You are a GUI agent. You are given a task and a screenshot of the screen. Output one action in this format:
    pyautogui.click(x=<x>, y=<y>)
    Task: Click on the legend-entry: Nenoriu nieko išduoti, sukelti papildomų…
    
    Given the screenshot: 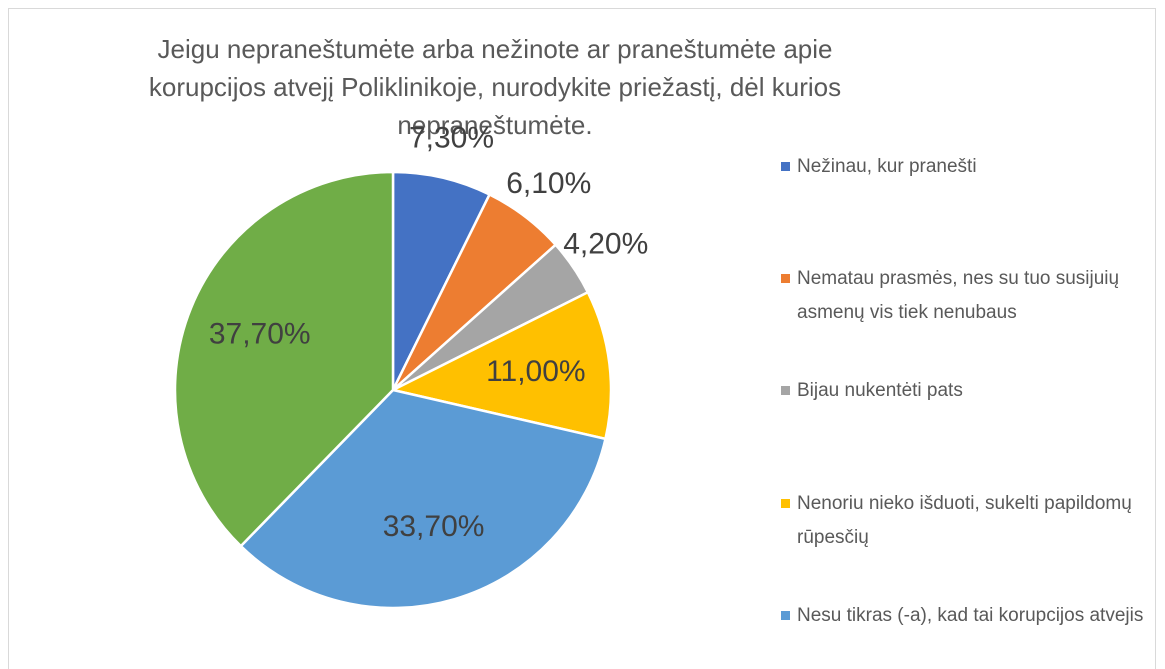 What is the action you would take?
    pyautogui.click(x=964, y=521)
    